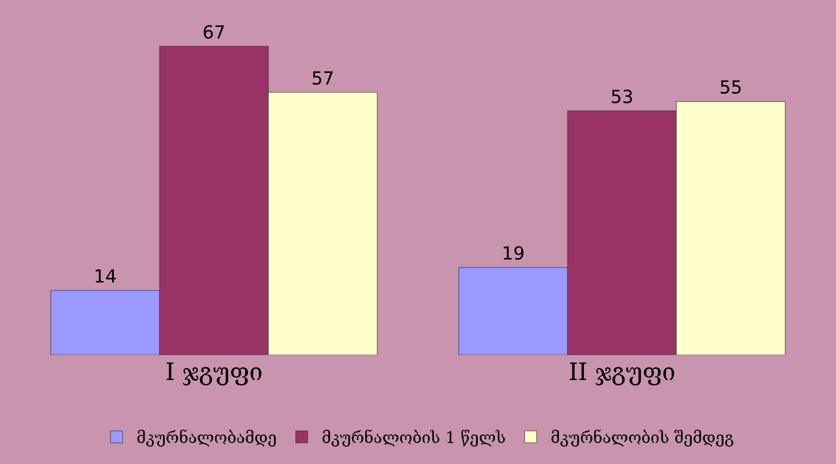 Image resolution: width=836 pixels, height=464 pixels. Describe the element at coordinates (414, 438) in the screenshot. I see `legend-label: მკურნალობის 1 წელს` at that location.